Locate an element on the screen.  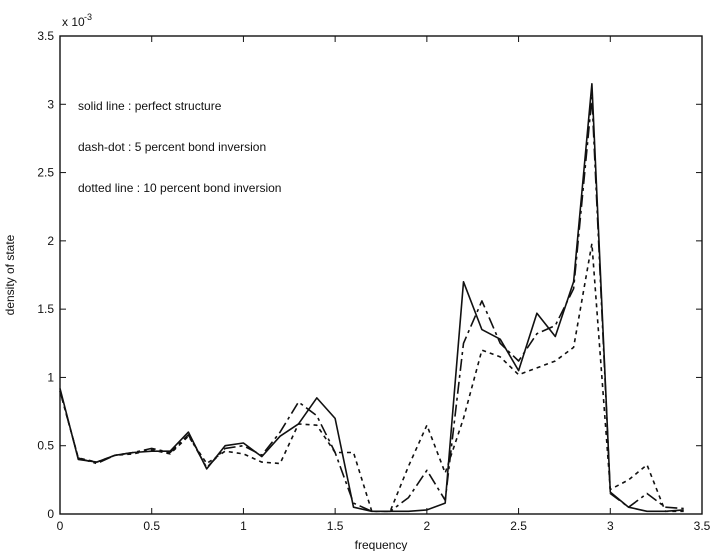
y-tick-label: 3.5 is located at coordinates (45, 36).